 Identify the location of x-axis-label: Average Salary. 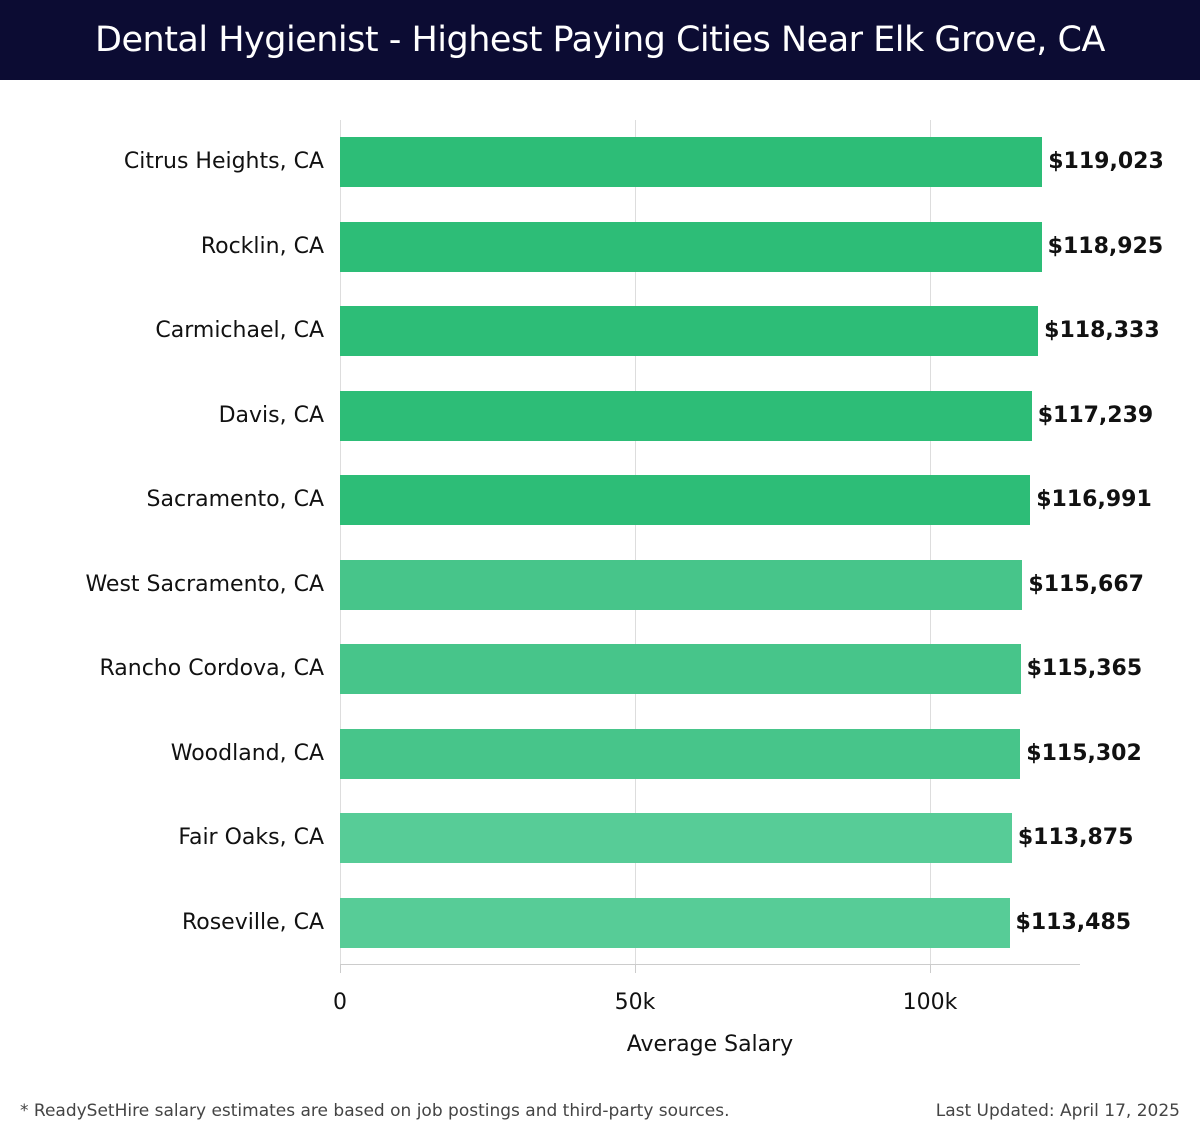
(710, 1044).